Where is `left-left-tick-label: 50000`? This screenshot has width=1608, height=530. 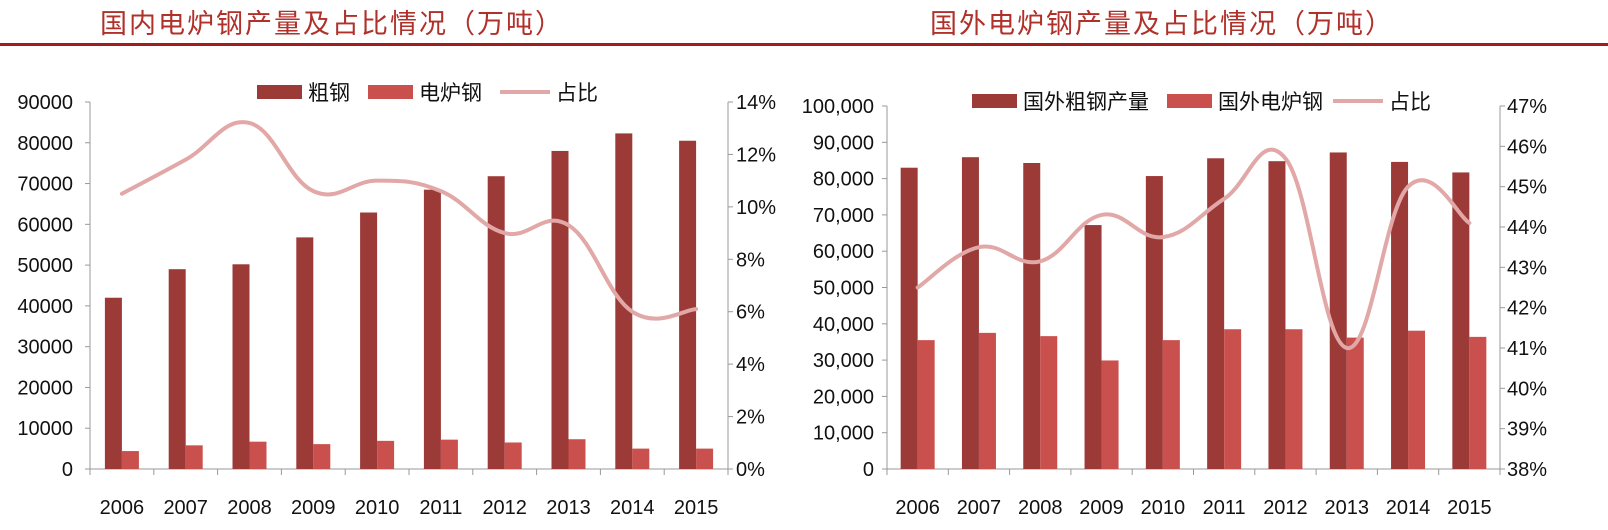
left-left-tick-label: 50000 is located at coordinates (45, 266).